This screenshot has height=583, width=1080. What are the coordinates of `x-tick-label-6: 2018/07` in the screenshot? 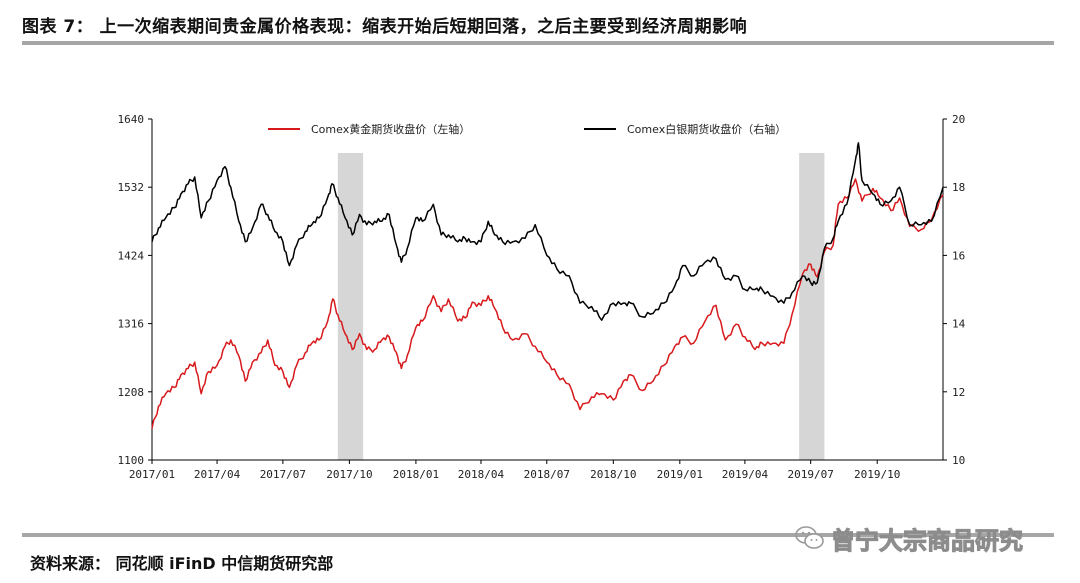 It's located at (547, 474).